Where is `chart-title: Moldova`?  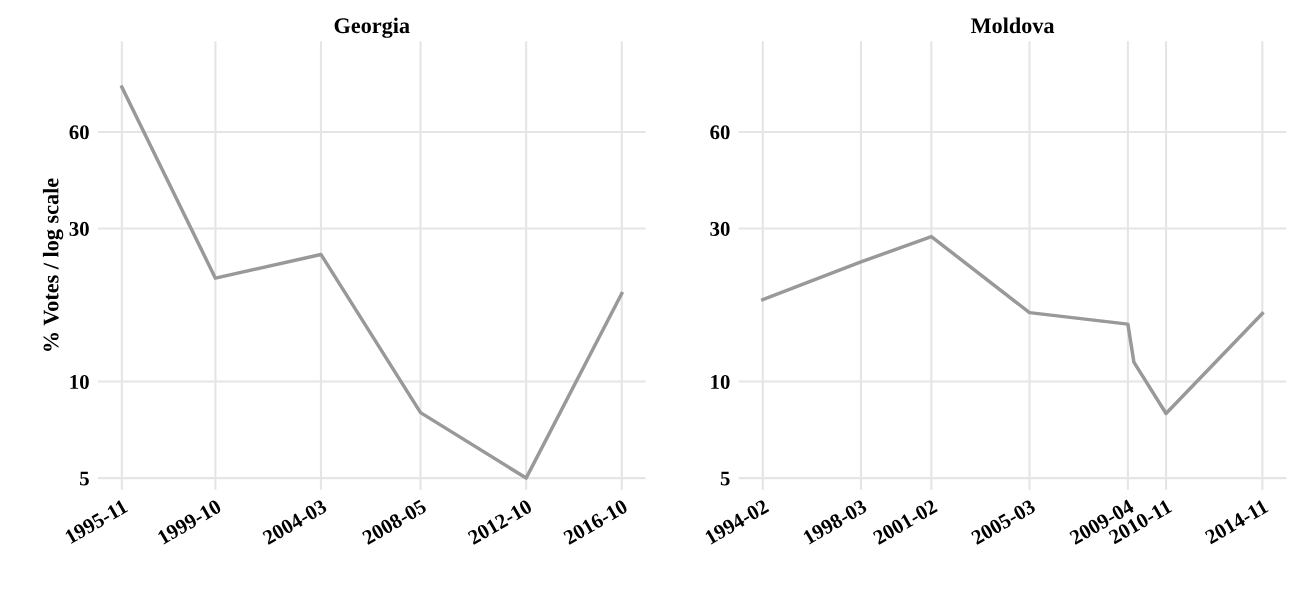
chart-title: Moldova is located at coordinates (1012, 25).